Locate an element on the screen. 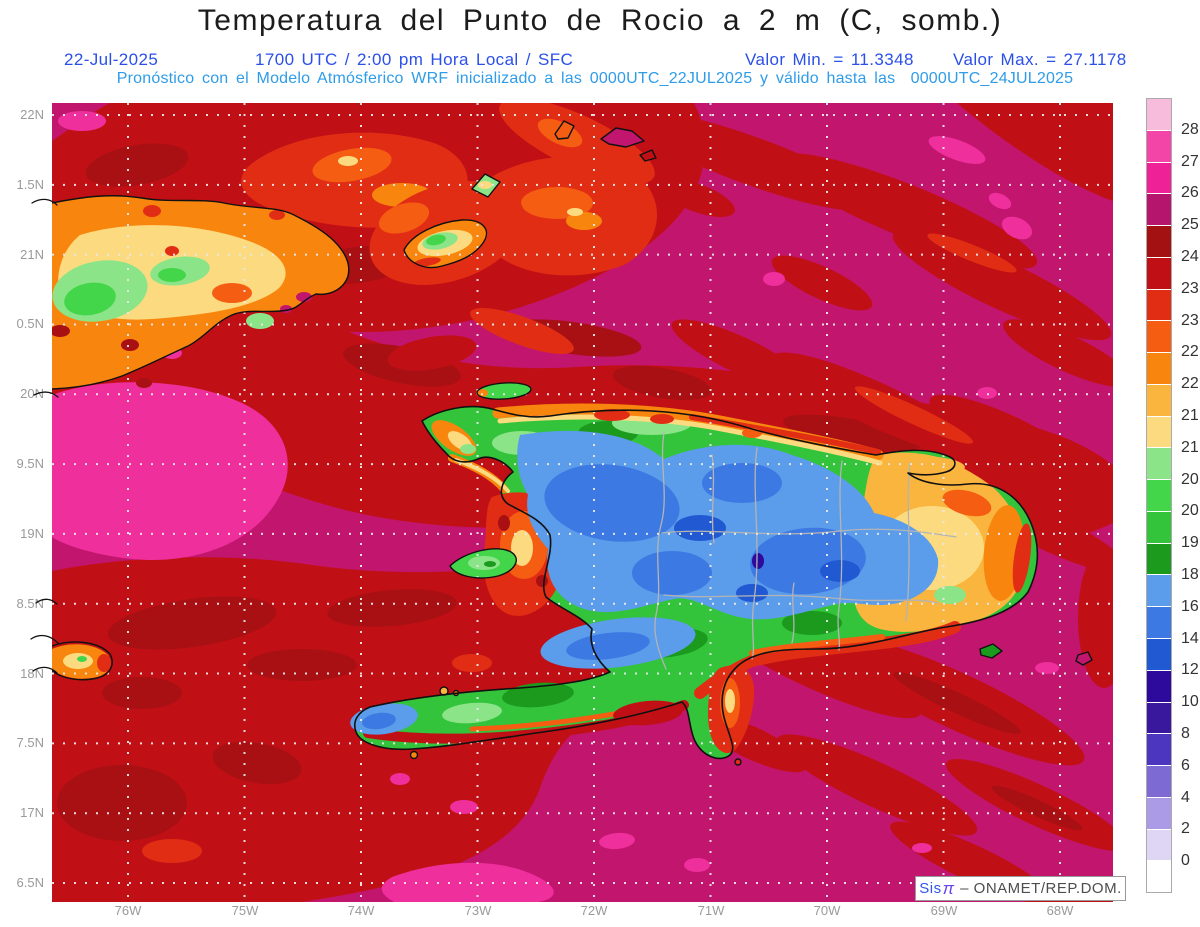 The width and height of the screenshot is (1200, 927). valid-time: 1700 UTC / 2:00 pm Hora Local / SFC is located at coordinates (414, 59).